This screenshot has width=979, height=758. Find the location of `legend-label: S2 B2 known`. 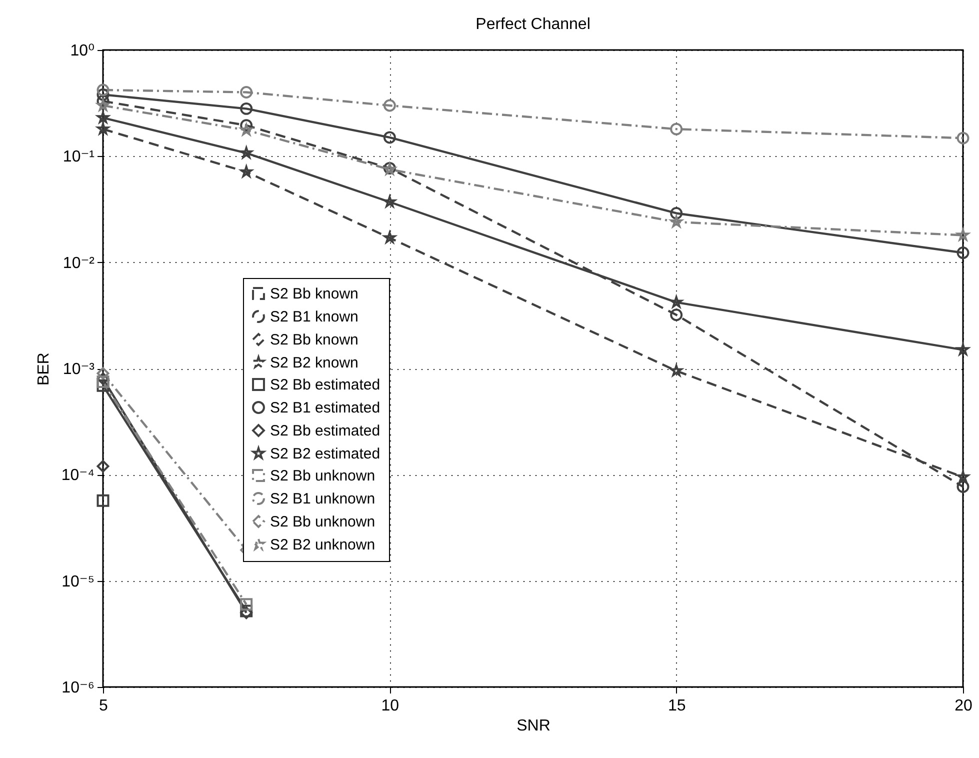

legend-label: S2 B2 known is located at coordinates (314, 363).